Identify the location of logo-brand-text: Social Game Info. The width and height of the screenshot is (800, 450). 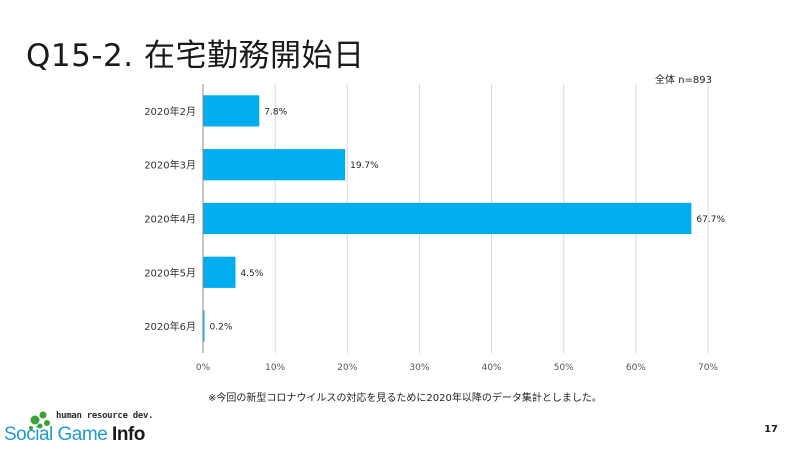
(74, 435).